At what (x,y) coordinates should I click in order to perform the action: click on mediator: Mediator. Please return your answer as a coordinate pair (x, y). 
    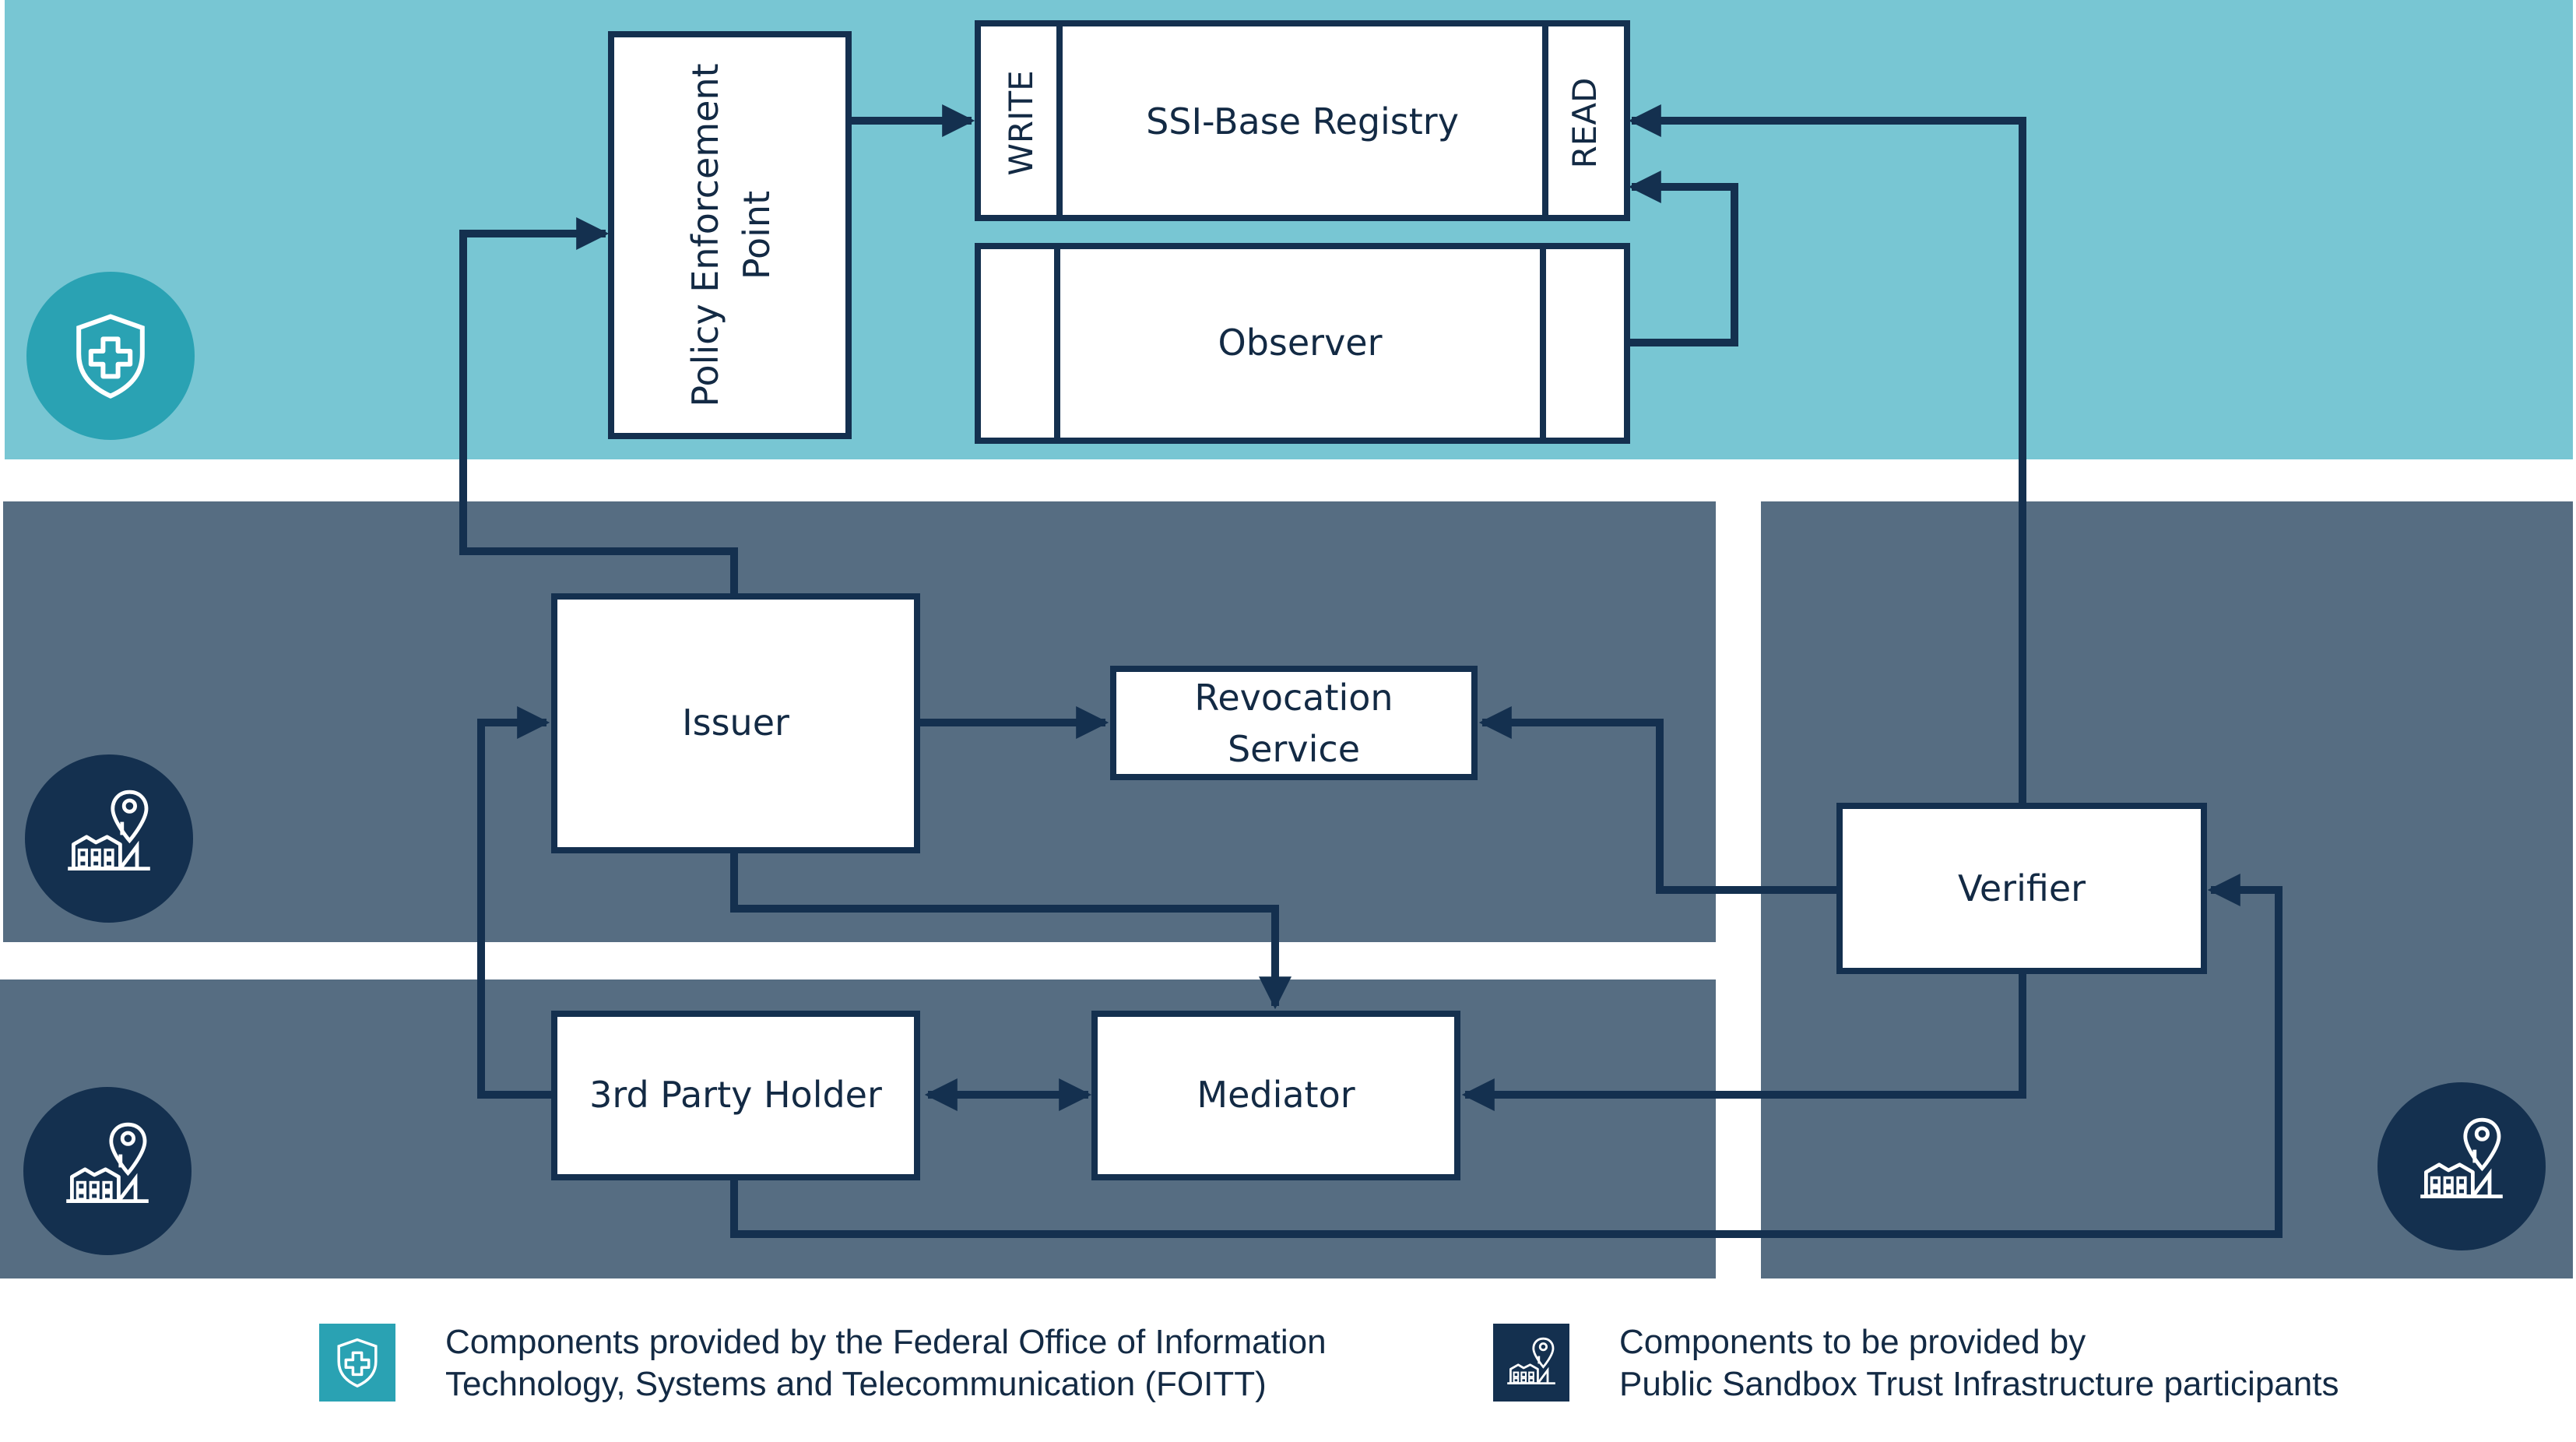
    Looking at the image, I should click on (1275, 1095).